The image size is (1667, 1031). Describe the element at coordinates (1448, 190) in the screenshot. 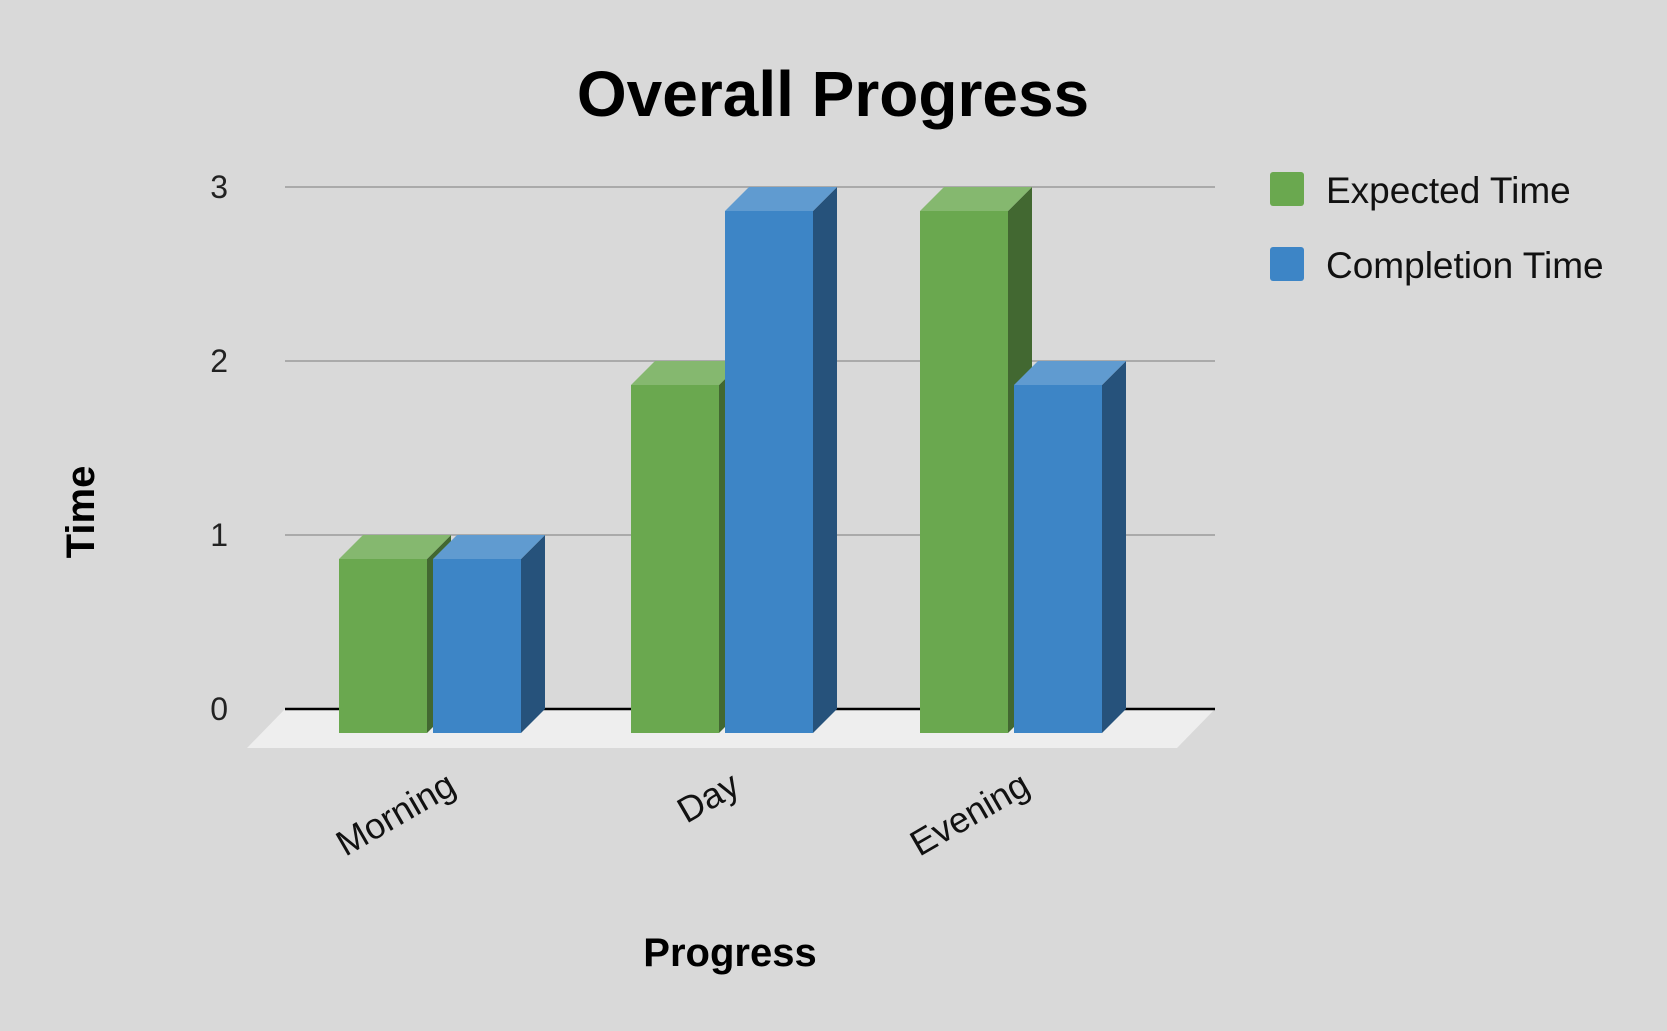

I see `legend-label-expected-time: Expected Time` at that location.